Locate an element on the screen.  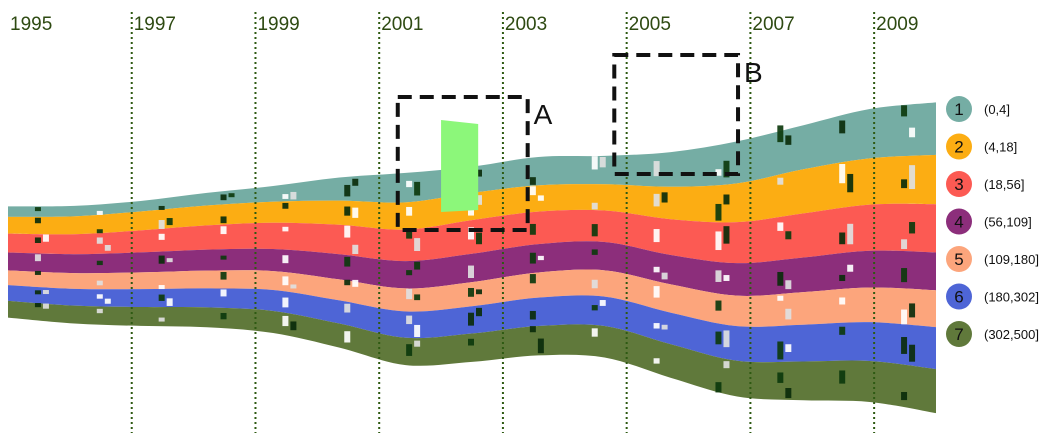
legend-number-6: 6 is located at coordinates (958, 297).